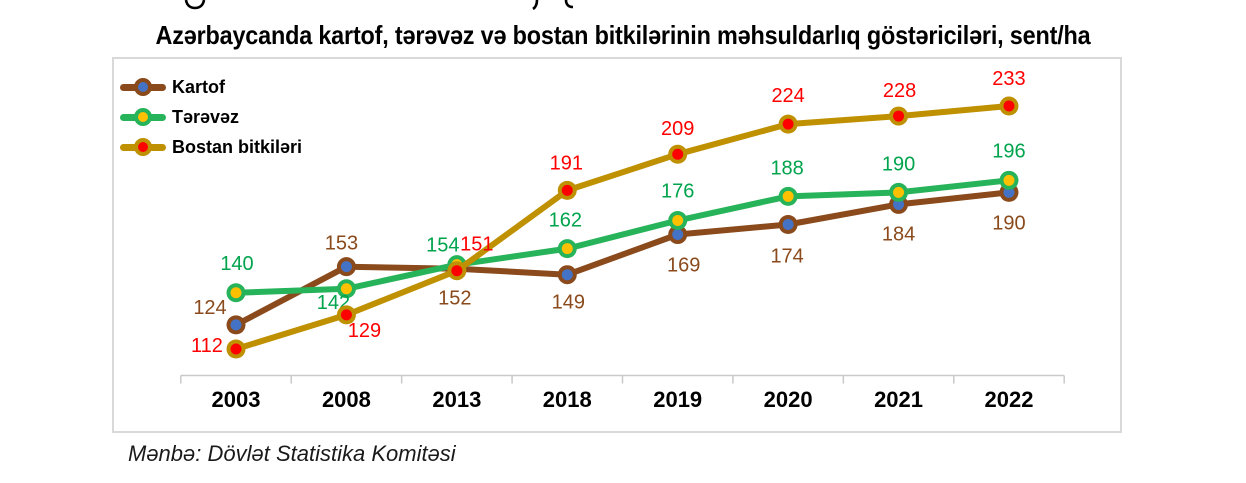  What do you see at coordinates (346, 289) in the screenshot?
I see `data-point-terevez-2008` at bounding box center [346, 289].